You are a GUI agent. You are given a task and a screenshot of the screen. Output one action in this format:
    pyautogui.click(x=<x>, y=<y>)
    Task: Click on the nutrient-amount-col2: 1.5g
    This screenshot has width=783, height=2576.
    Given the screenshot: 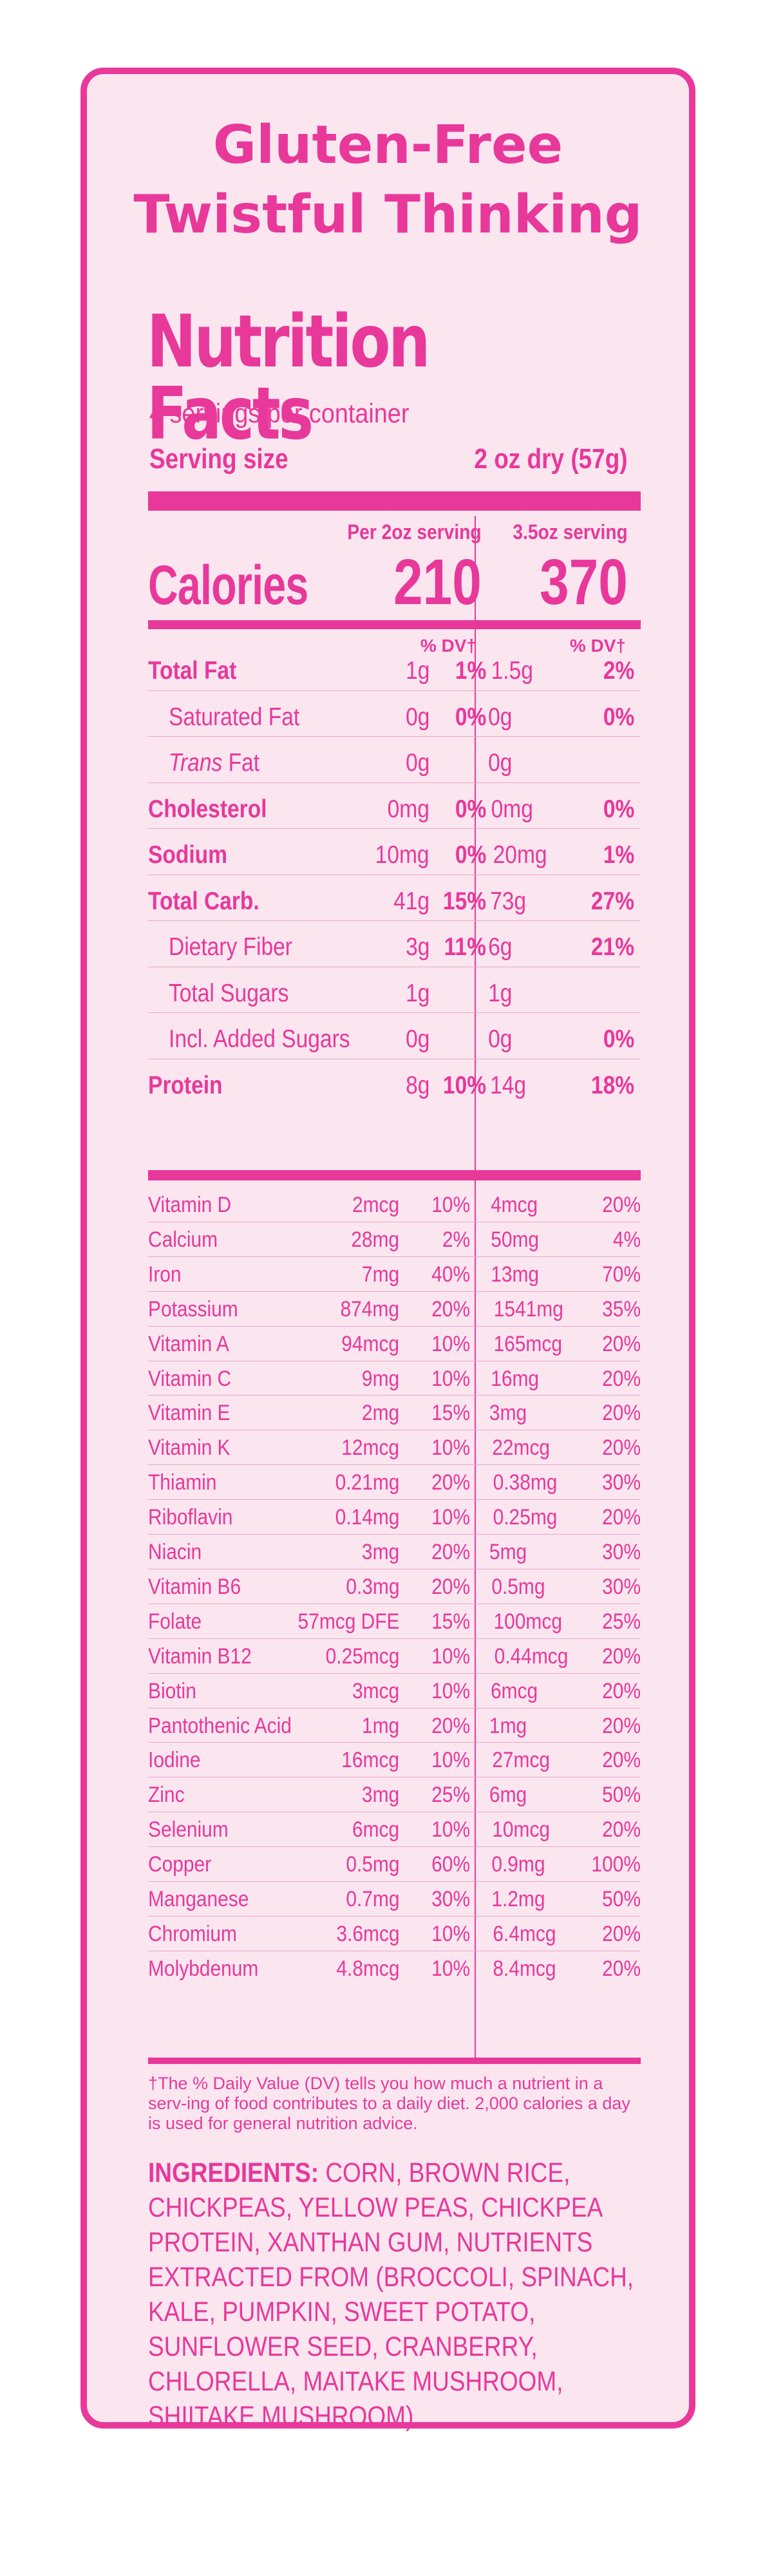 What is the action you would take?
    pyautogui.click(x=512, y=671)
    